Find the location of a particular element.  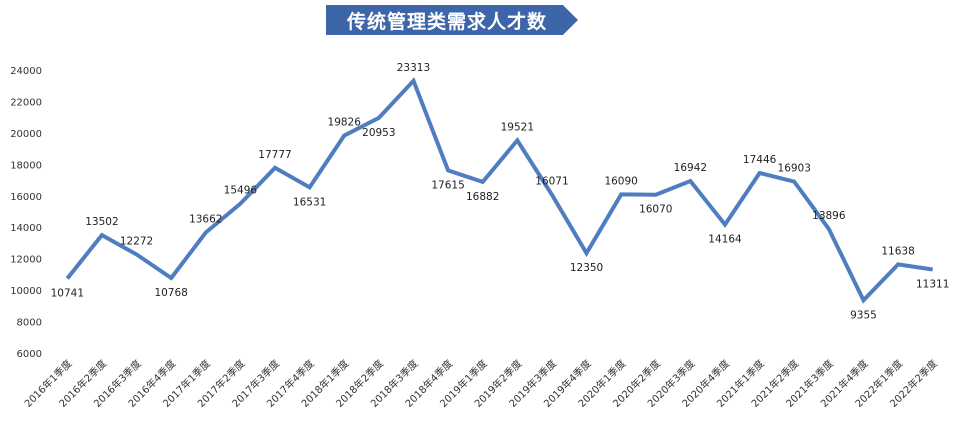

data-label: 11311 is located at coordinates (932, 284).